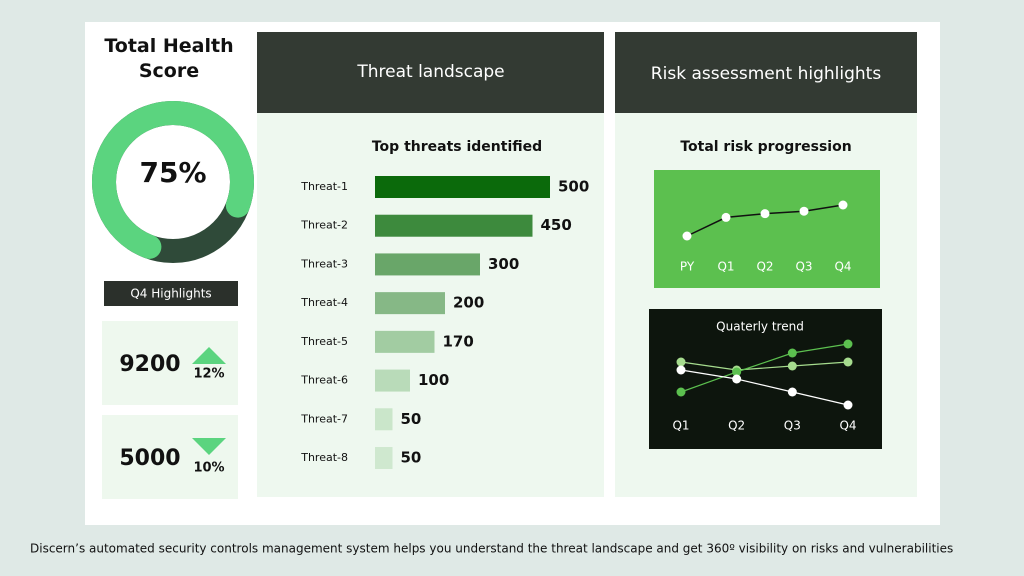 The height and width of the screenshot is (576, 1024). What do you see at coordinates (324, 302) in the screenshot?
I see `y-tick-label: Threat-4` at bounding box center [324, 302].